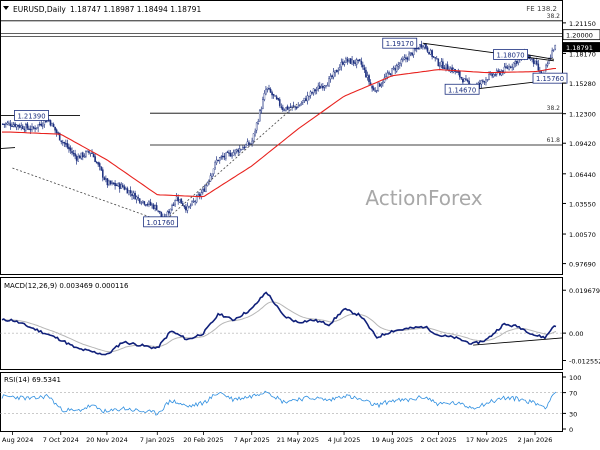 The height and width of the screenshot is (450, 600). I want to click on rsi-tick-label: 30, so click(573, 414).